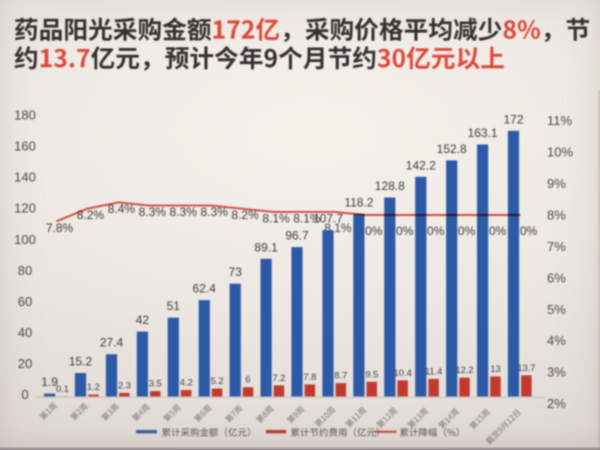  I want to click on svg-text: 100, so click(25, 239).